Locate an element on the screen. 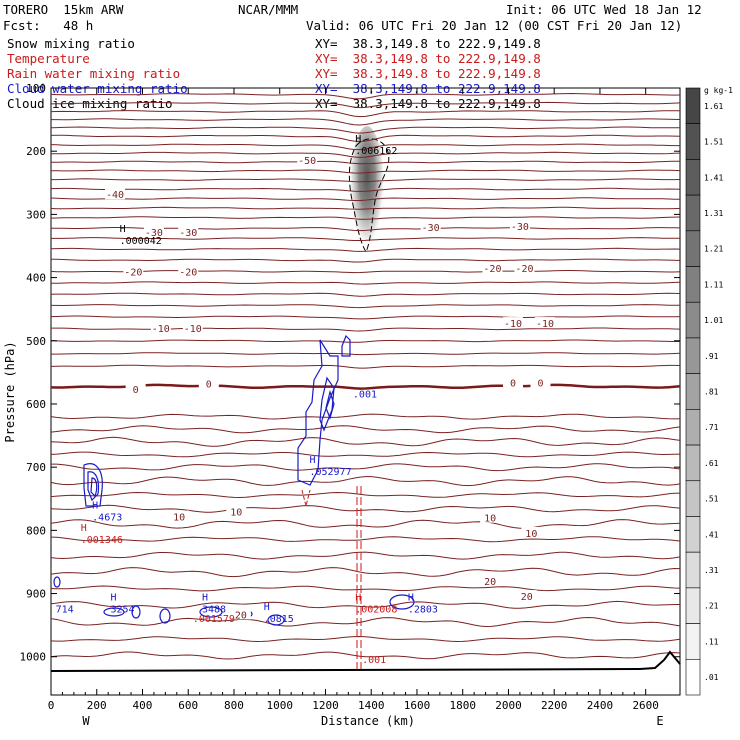 The width and height of the screenshot is (740, 740). extremum-value: .052977 is located at coordinates (330, 472).